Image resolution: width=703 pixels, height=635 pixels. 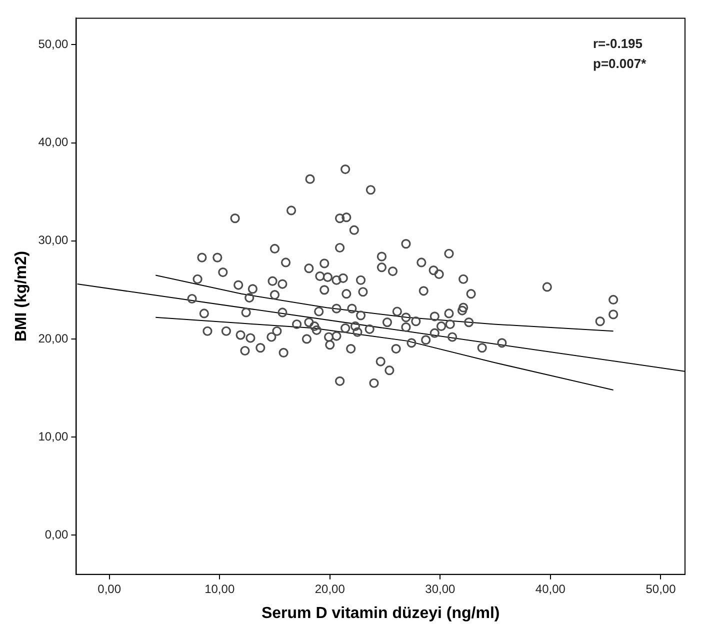 I want to click on y-tick-label: 50,00, so click(x=53, y=44).